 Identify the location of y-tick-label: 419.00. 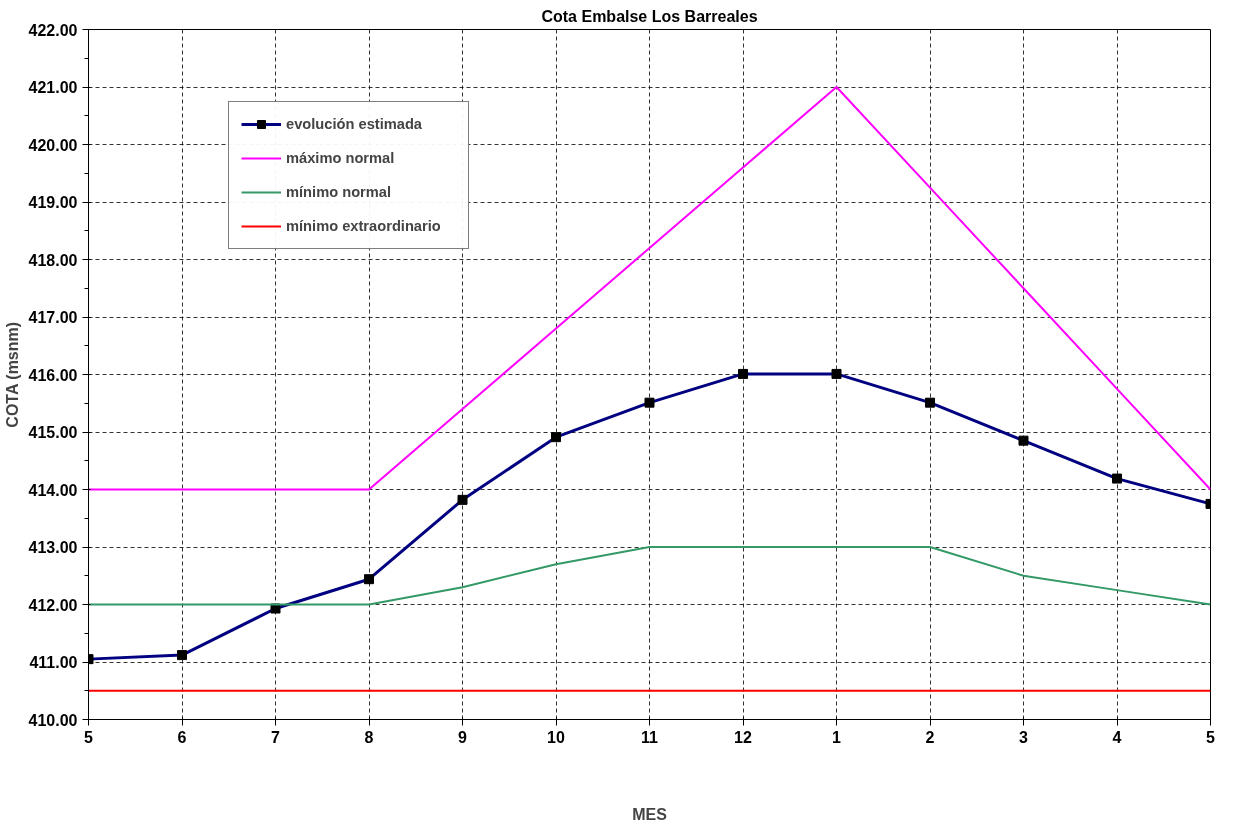
(53, 202).